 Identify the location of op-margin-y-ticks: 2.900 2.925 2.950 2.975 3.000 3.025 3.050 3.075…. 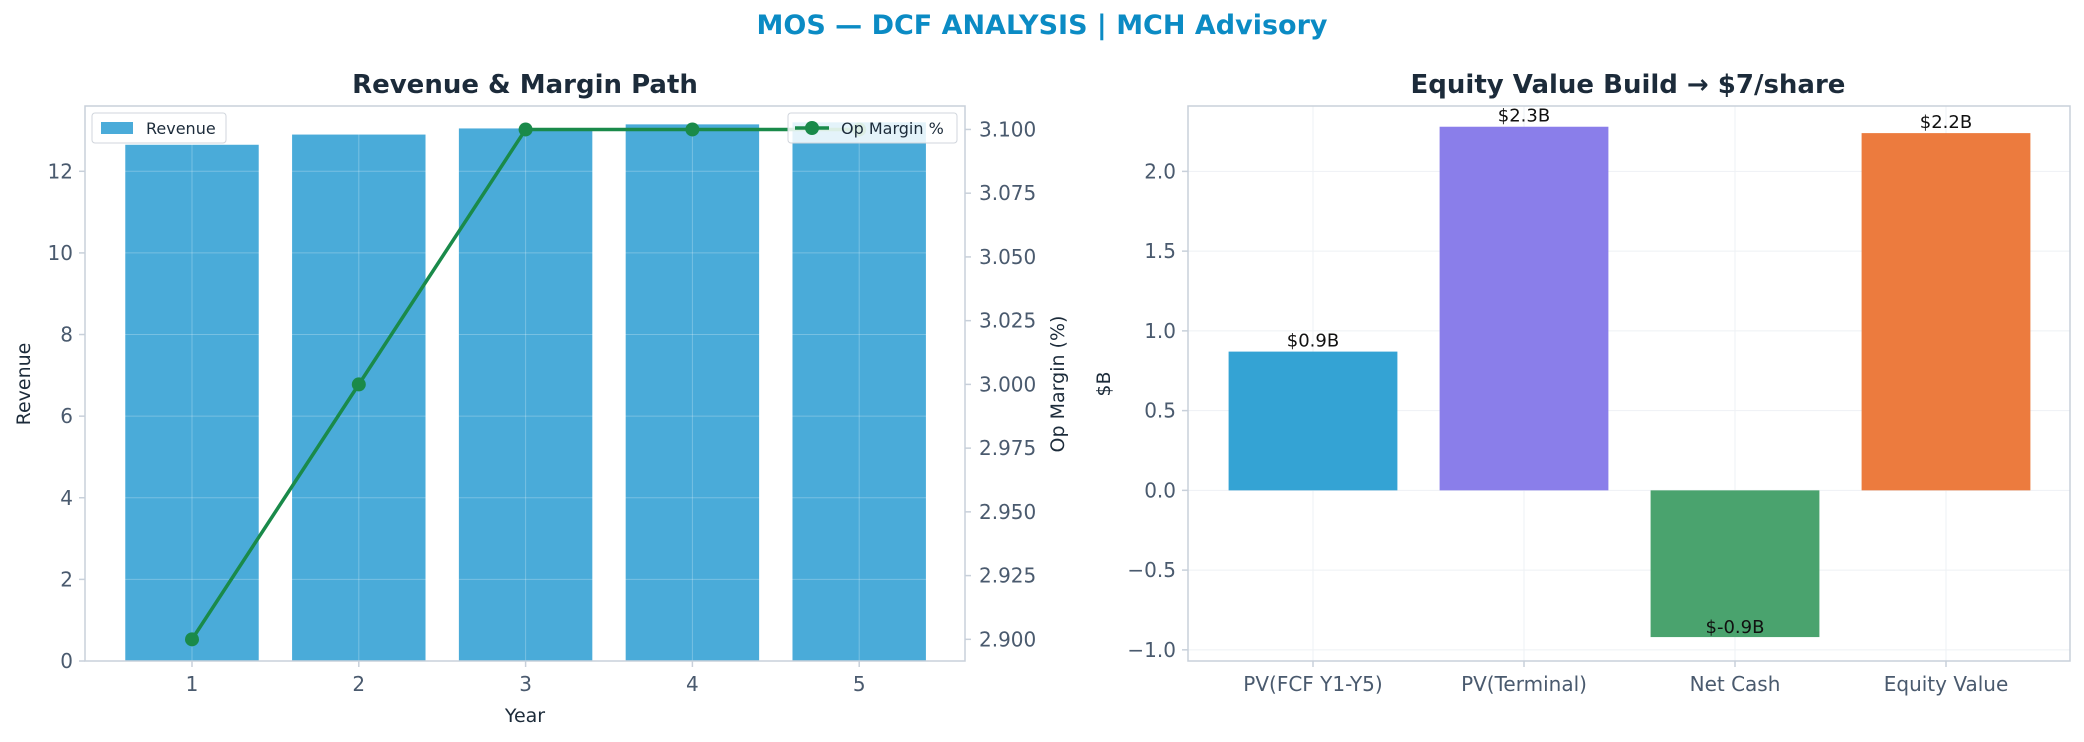
(1000, 384).